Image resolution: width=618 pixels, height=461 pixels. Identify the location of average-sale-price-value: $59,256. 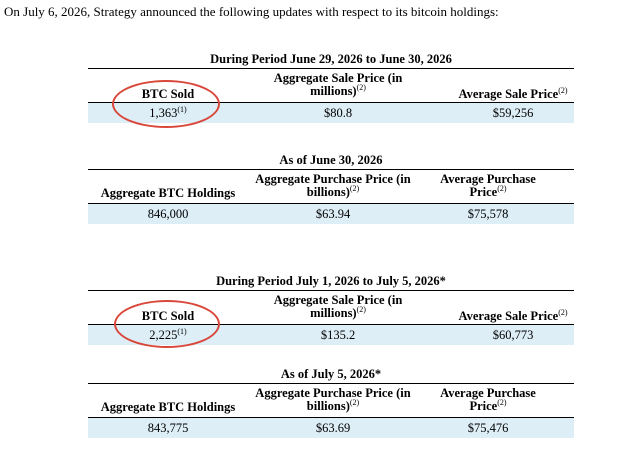
(513, 113).